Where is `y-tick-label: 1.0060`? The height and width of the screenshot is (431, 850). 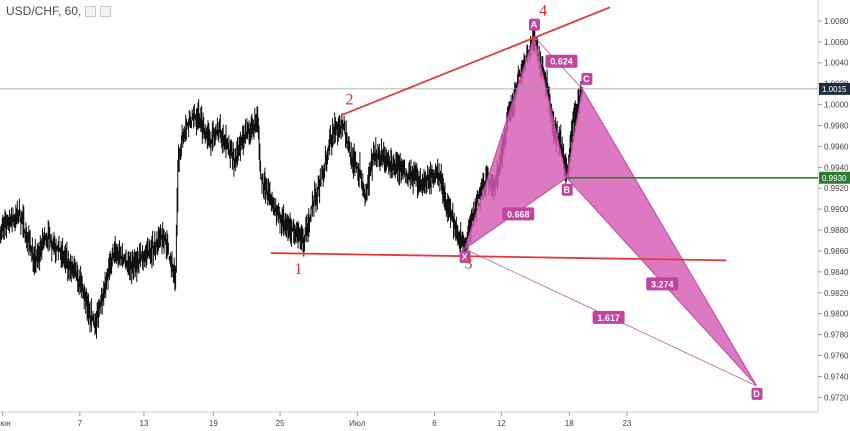
y-tick-label: 1.0060 is located at coordinates (836, 42).